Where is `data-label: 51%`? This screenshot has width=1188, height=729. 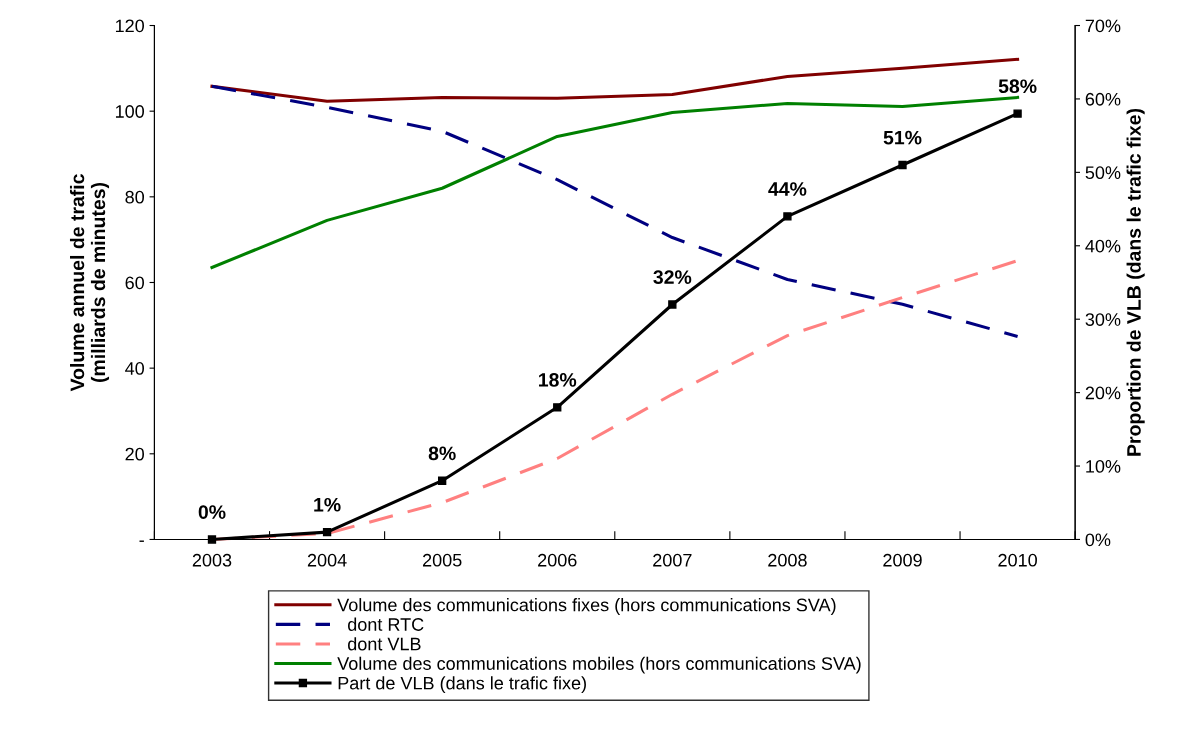
data-label: 51% is located at coordinates (902, 137).